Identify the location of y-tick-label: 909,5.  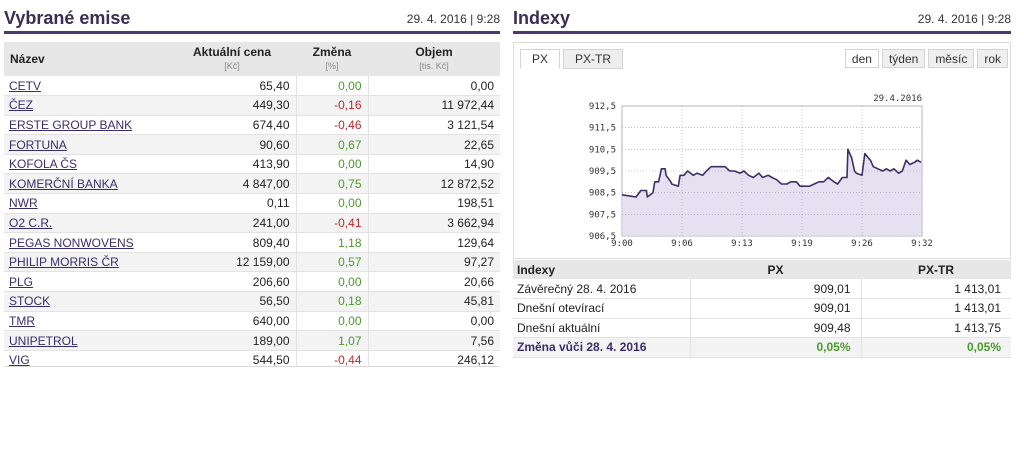
(602, 172).